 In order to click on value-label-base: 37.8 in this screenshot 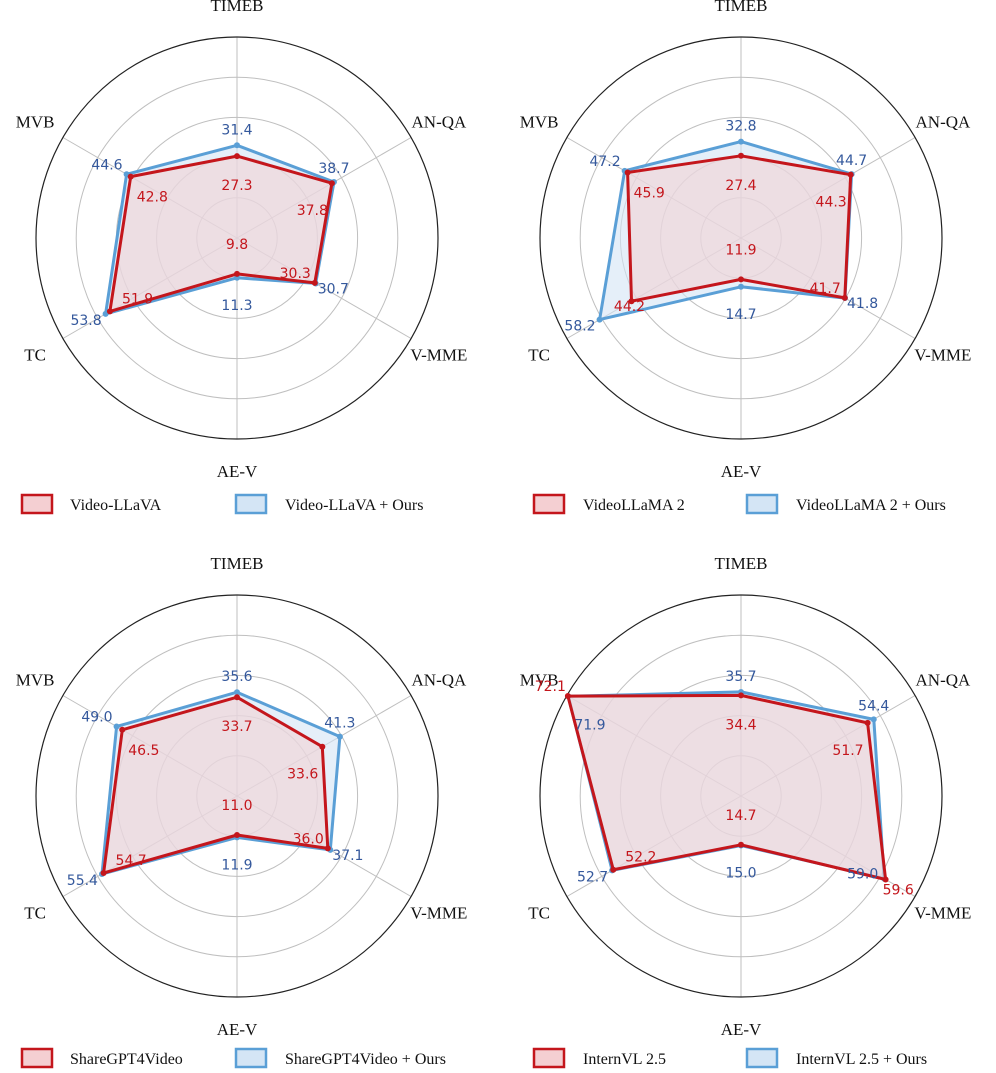, I will do `click(312, 211)`.